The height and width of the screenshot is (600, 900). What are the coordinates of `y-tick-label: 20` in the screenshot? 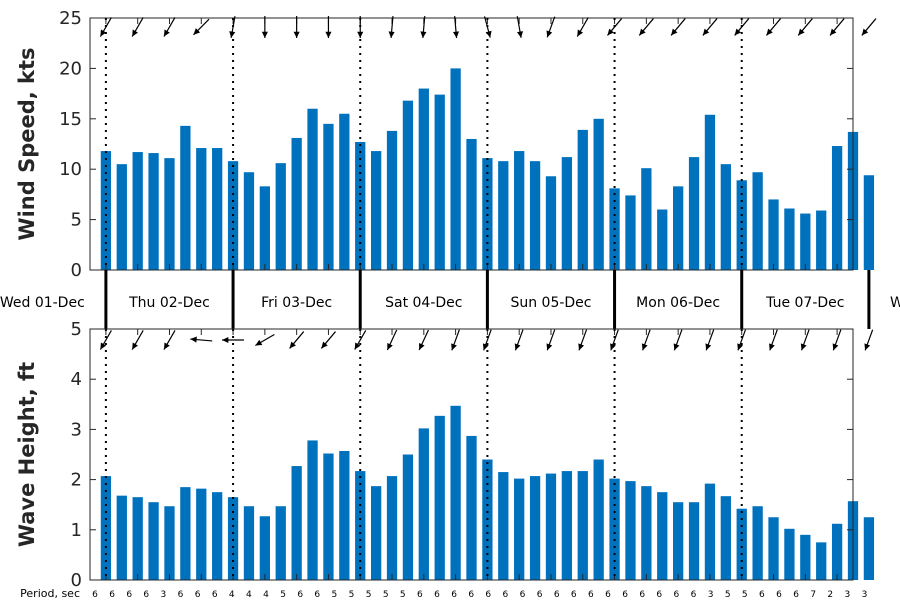 It's located at (70, 68).